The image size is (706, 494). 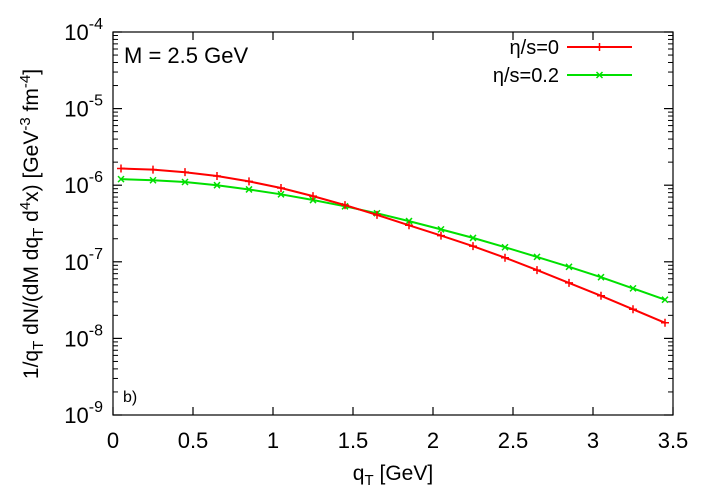 I want to click on x-axis-label: qT [GeV], so click(x=393, y=475).